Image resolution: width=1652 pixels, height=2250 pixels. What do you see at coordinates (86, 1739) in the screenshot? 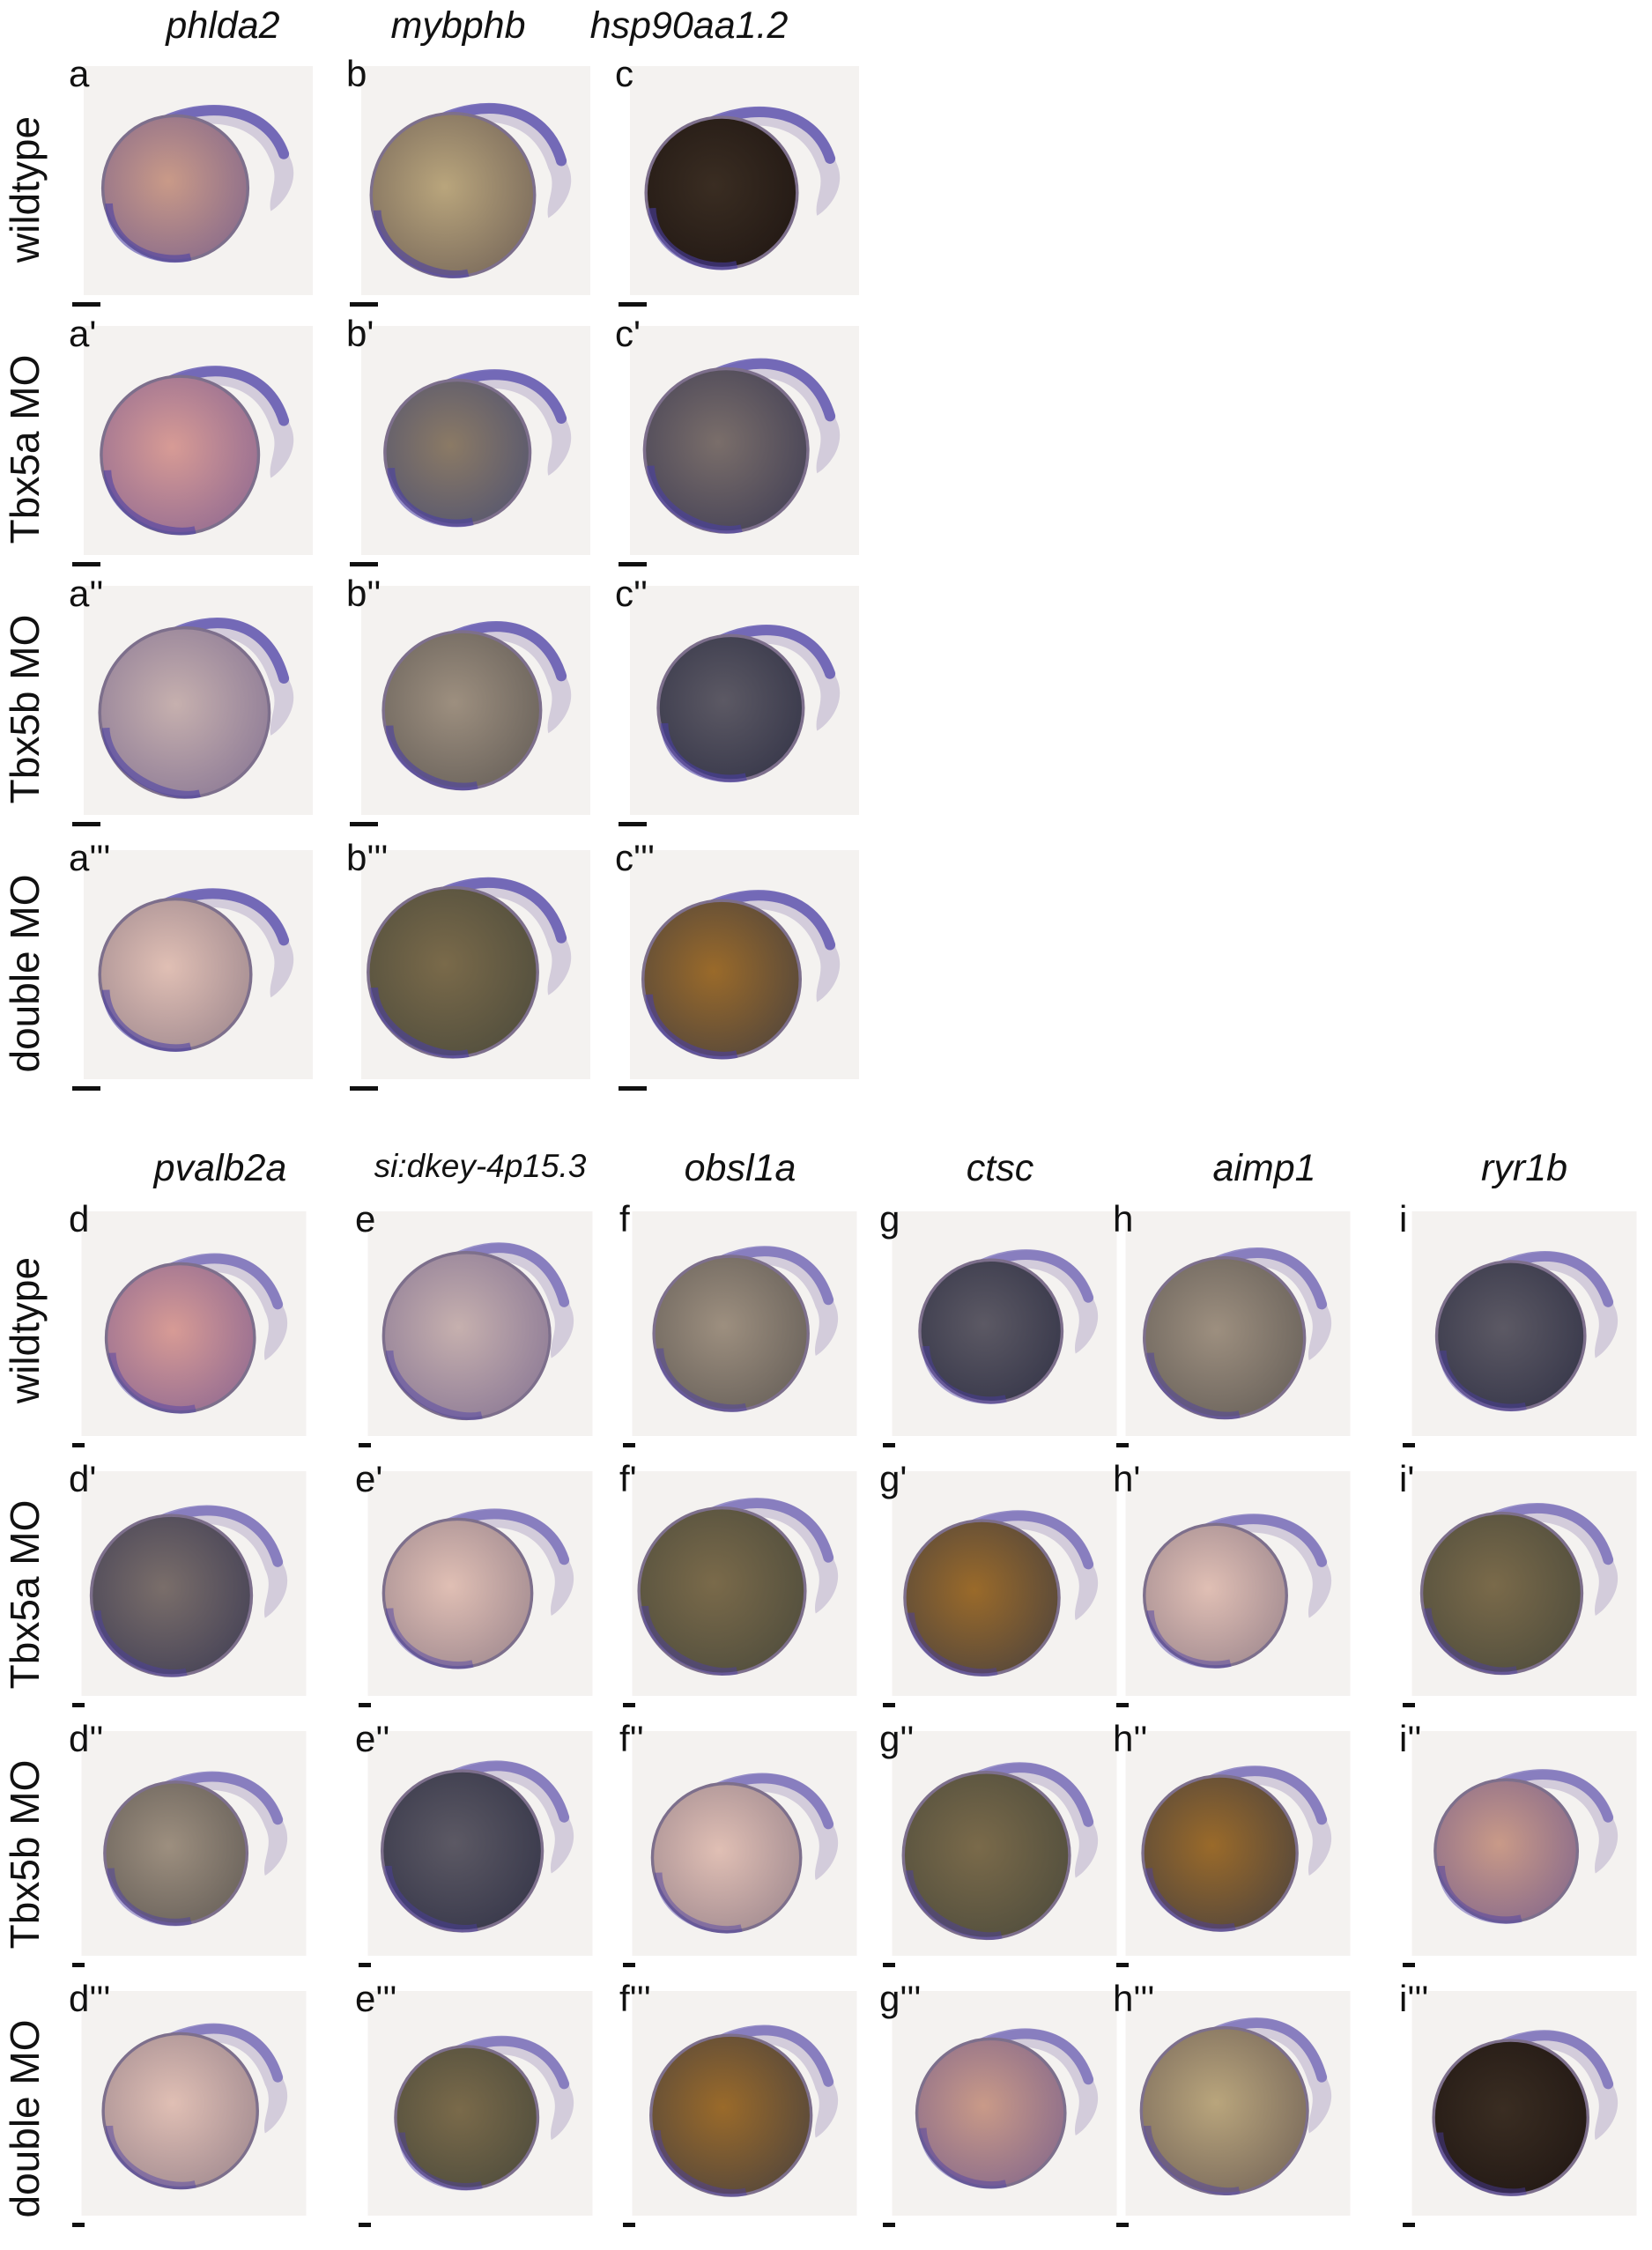
I see `panel-label: d''` at bounding box center [86, 1739].